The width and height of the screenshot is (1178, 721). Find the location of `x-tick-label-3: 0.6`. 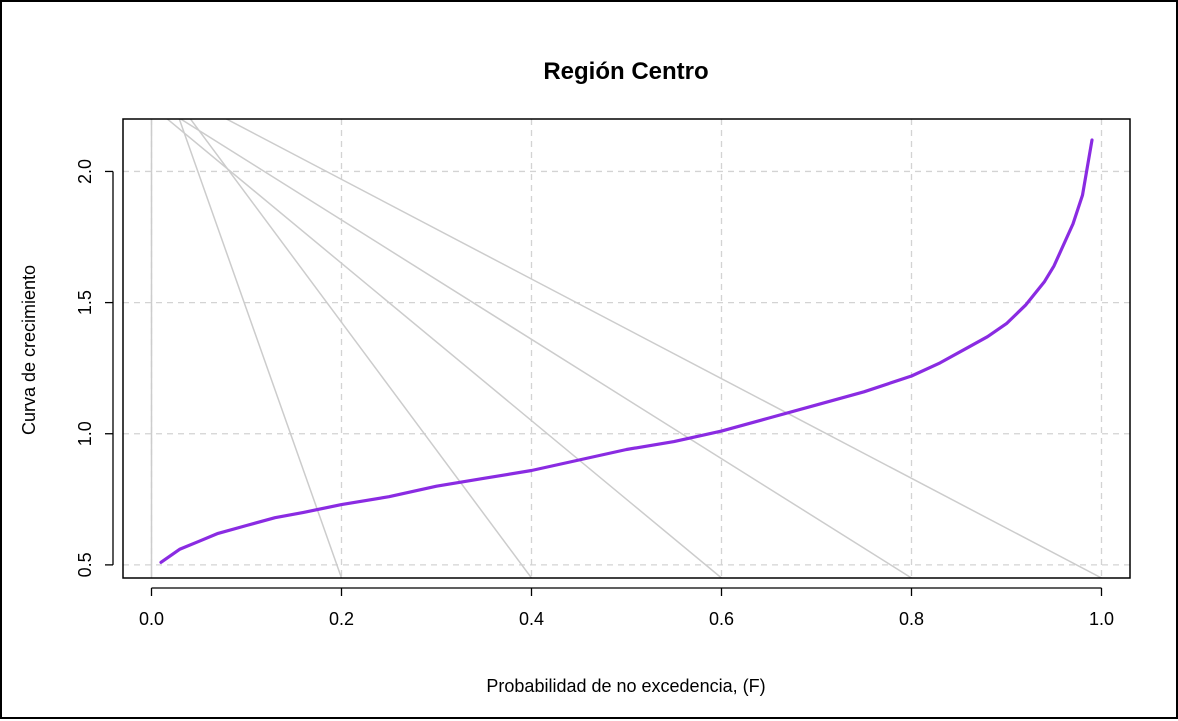

x-tick-label-3: 0.6 is located at coordinates (721, 619).